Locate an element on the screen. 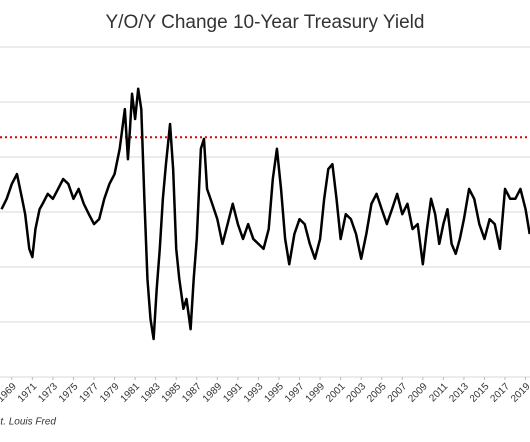 This screenshot has width=530, height=442. x-tick-label: 1969 is located at coordinates (9, 393).